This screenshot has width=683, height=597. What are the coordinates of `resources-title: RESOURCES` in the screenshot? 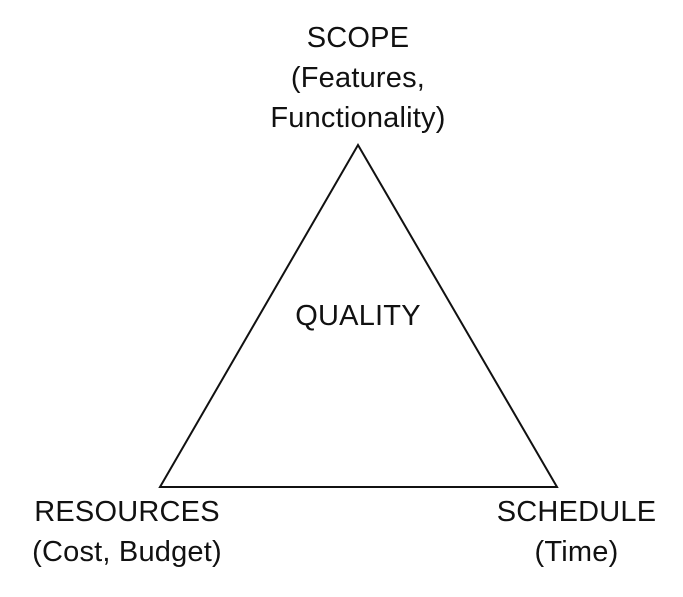 It's located at (127, 512).